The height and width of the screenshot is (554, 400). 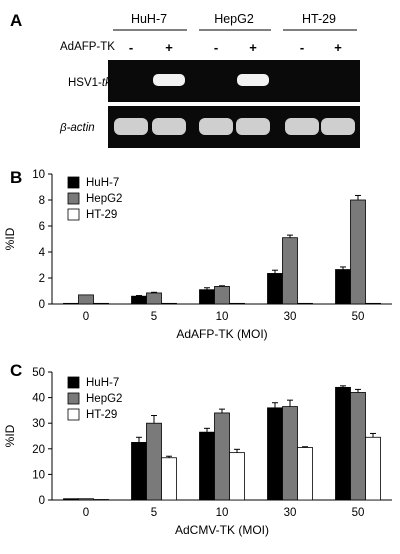 What do you see at coordinates (42, 227) in the screenshot?
I see `y-tick-label: 6` at bounding box center [42, 227].